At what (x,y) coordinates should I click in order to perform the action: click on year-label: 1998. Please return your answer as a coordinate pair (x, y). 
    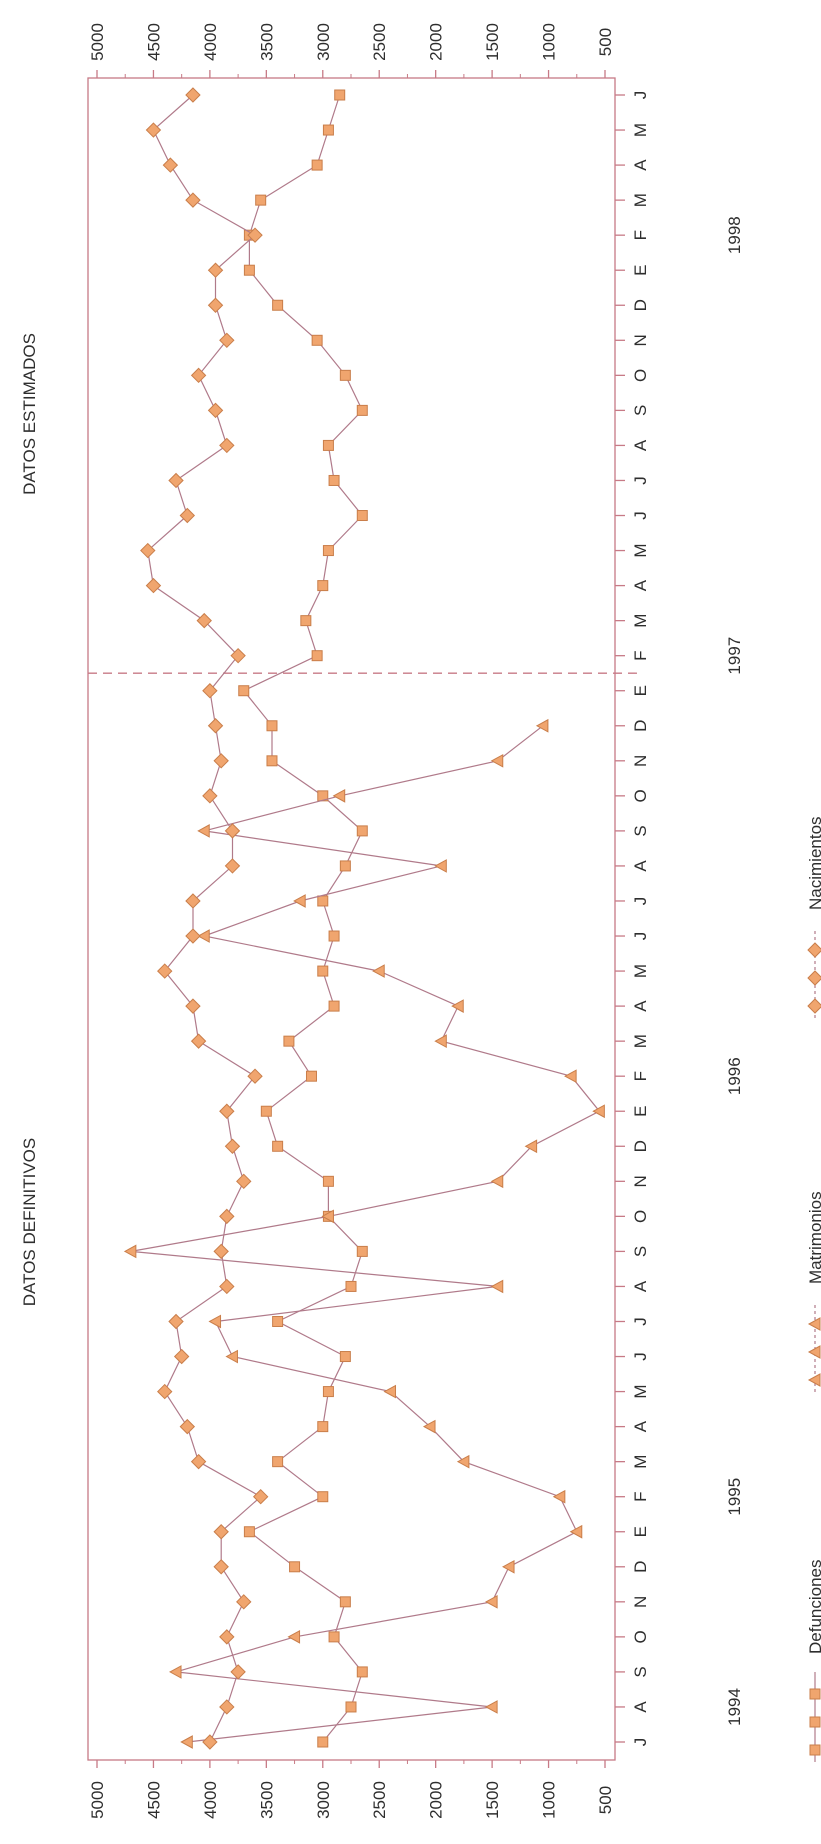
    Looking at the image, I should click on (734, 235).